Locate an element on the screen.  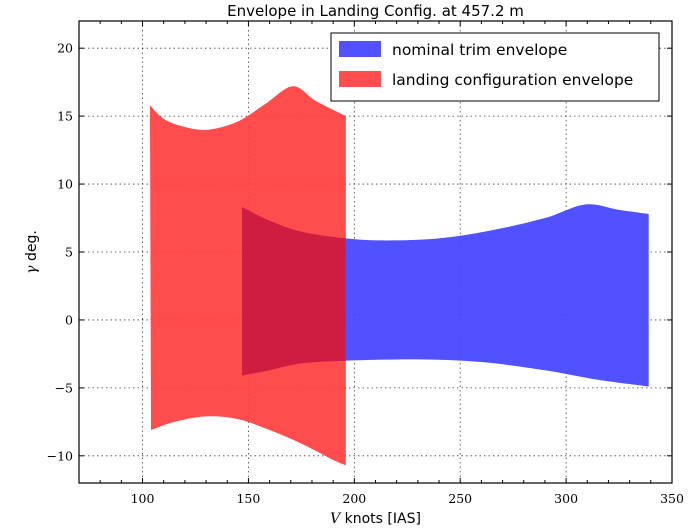
y-tick-label: −5 is located at coordinates (64, 387).